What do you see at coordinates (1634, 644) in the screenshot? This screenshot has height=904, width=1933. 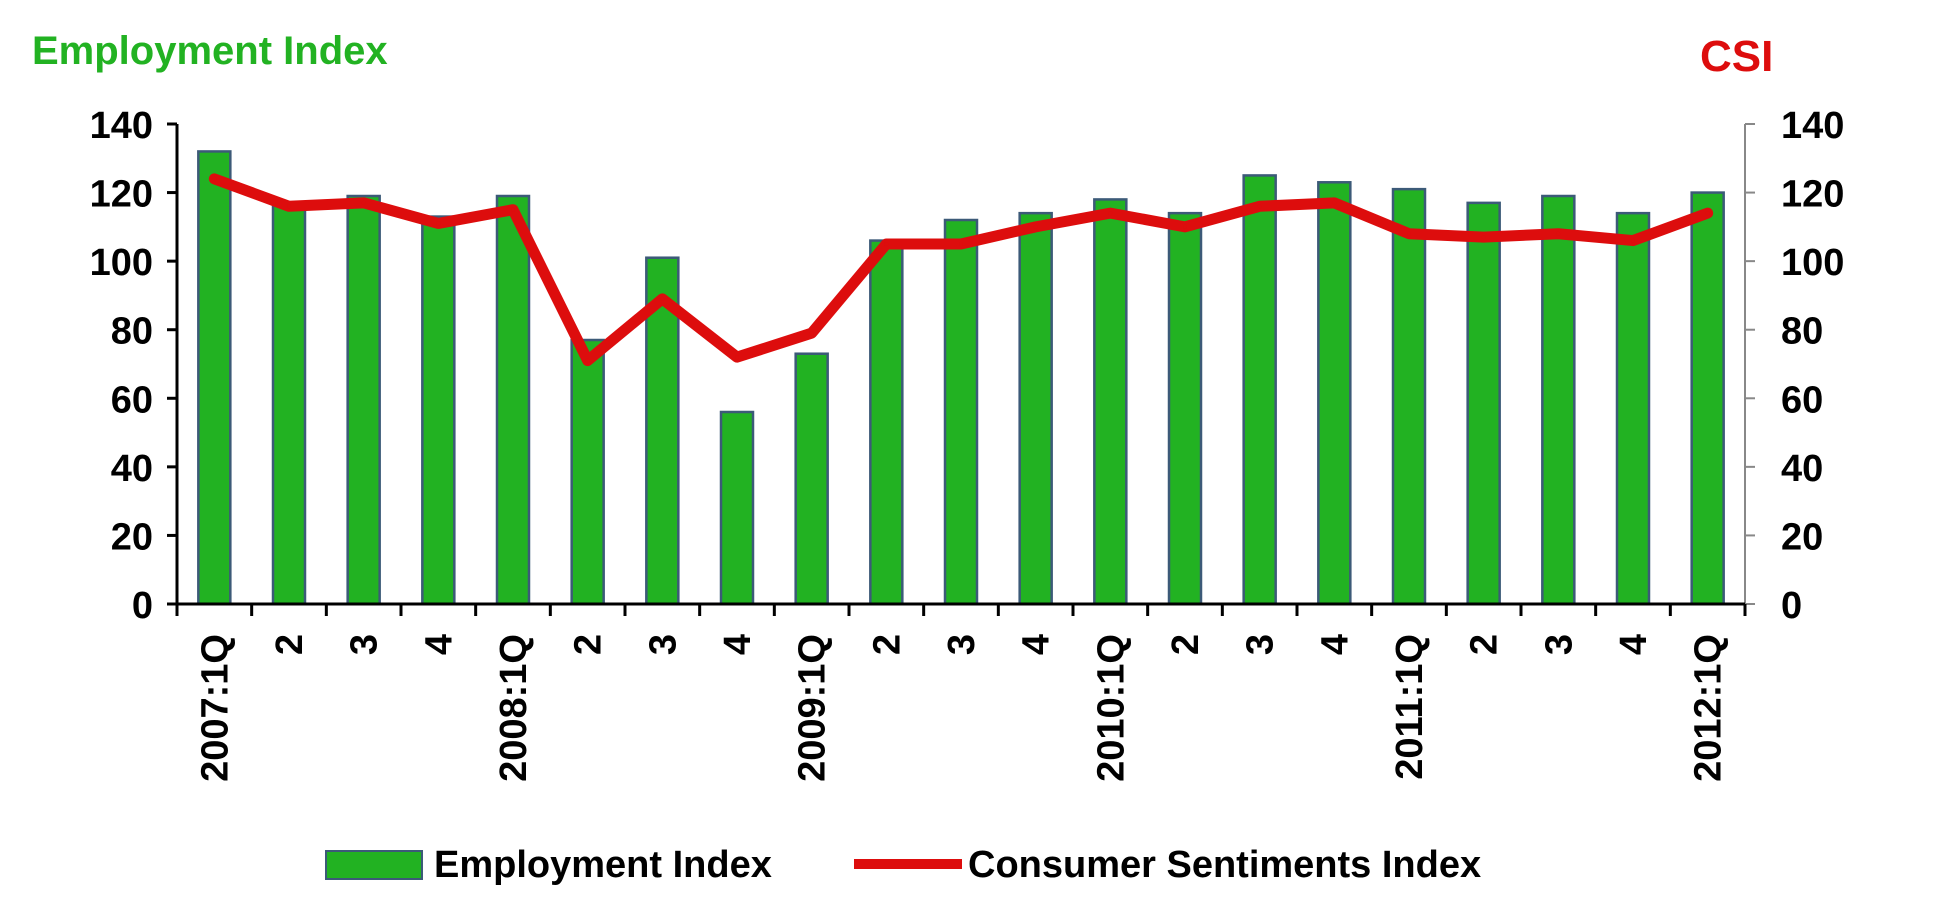 I see `x-tick-label-19: 4` at bounding box center [1634, 644].